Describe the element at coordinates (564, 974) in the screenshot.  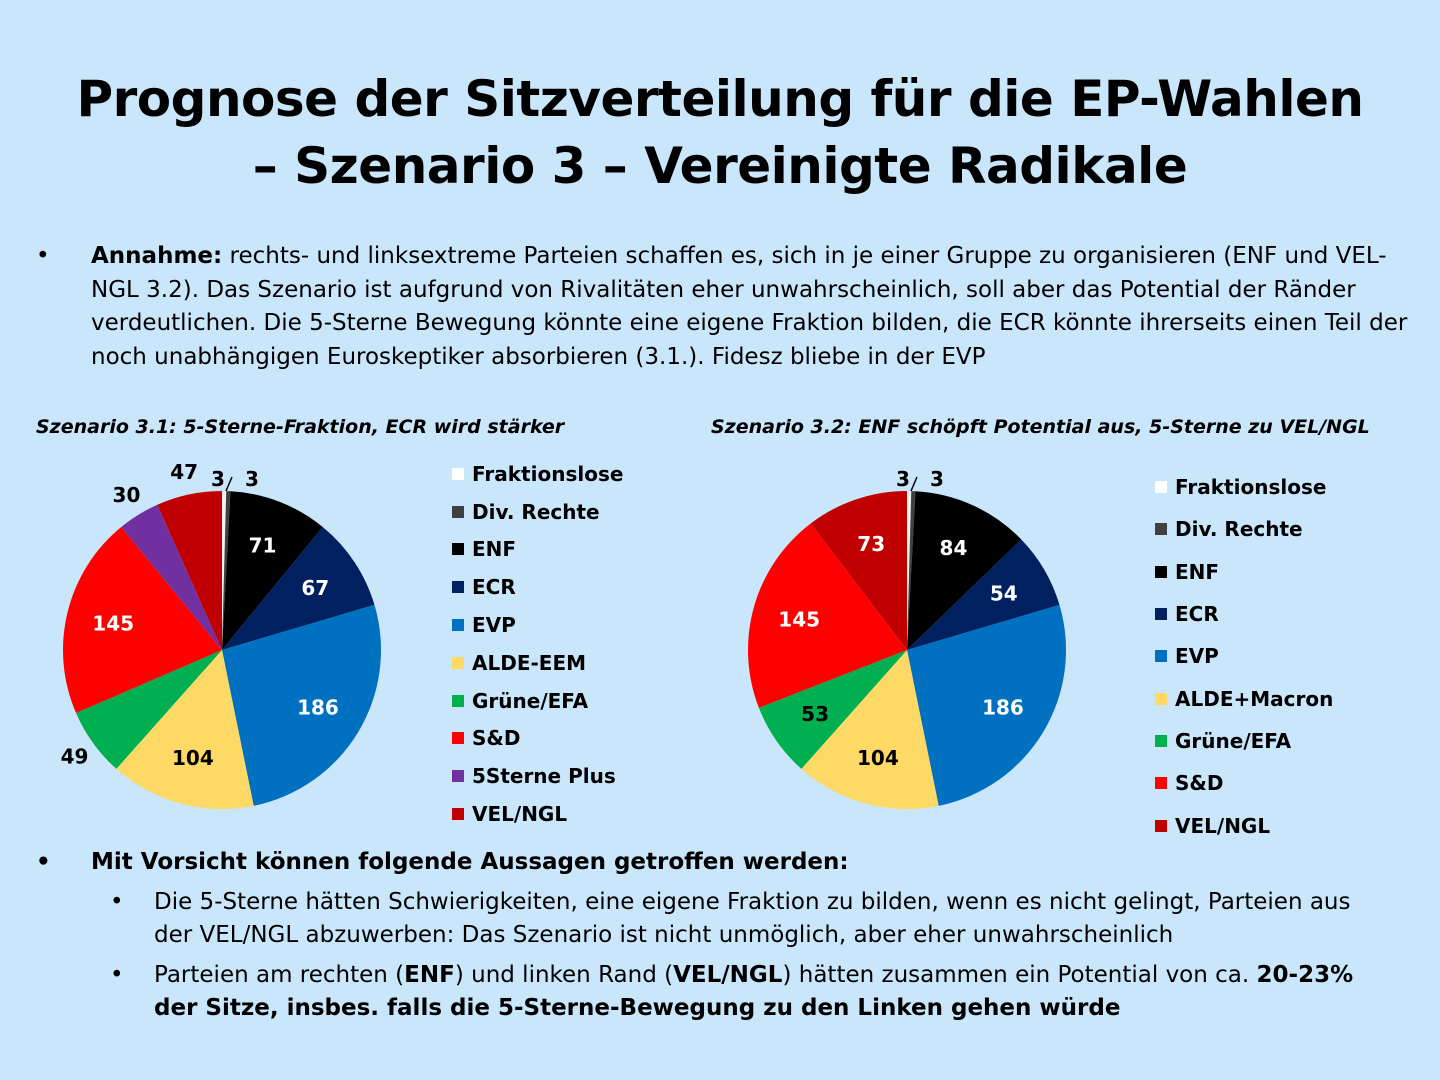
I see `conclusion-text-part: ) und linken Rand (` at that location.